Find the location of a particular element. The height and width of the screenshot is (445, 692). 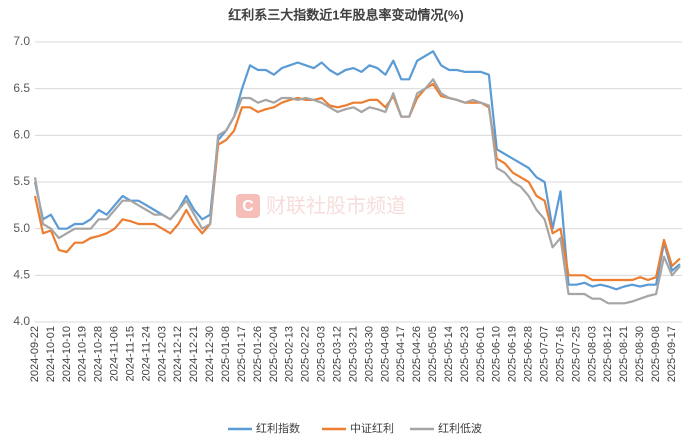

x-tick-label: 2025-01-17 is located at coordinates (242, 354).